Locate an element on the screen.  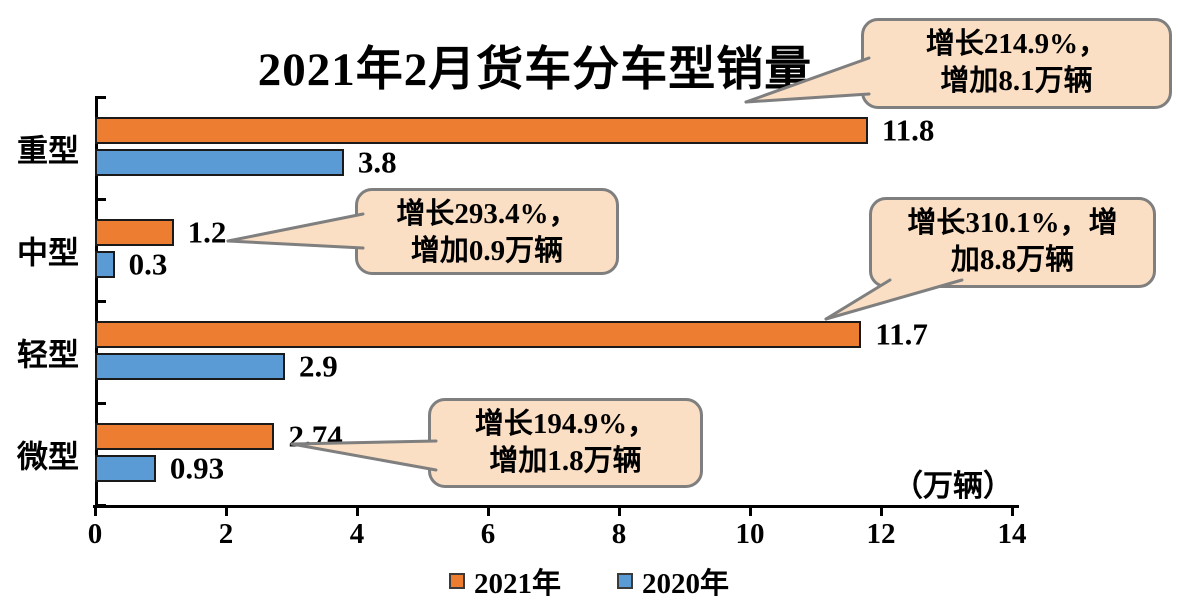
callout-text-line: 增加0.9万辆 is located at coordinates (487, 251).